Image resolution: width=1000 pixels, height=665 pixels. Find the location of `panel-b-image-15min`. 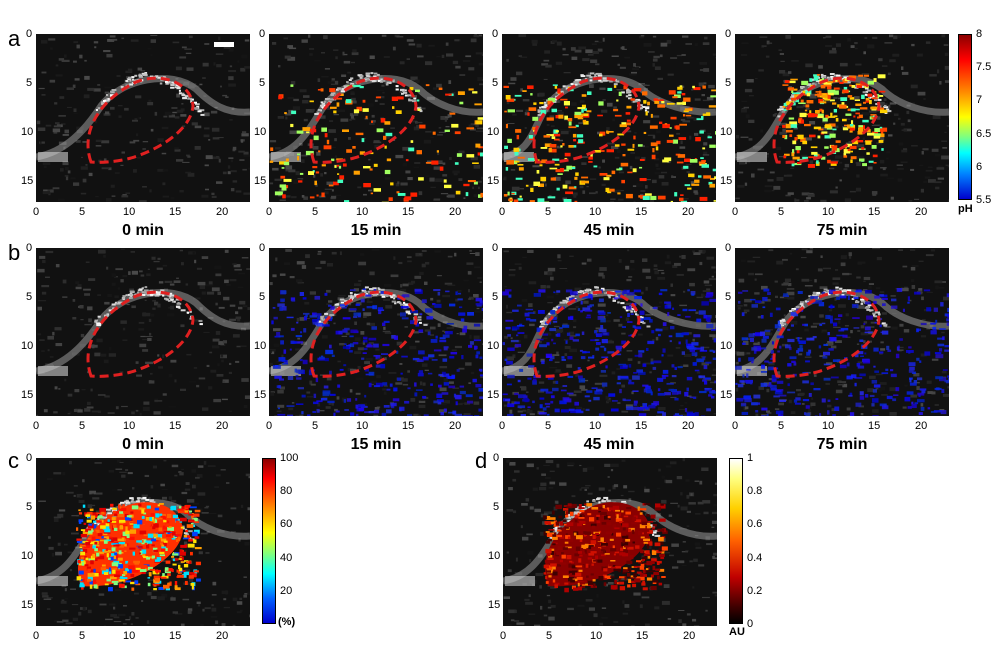

panel-b-image-15min is located at coordinates (376, 332).